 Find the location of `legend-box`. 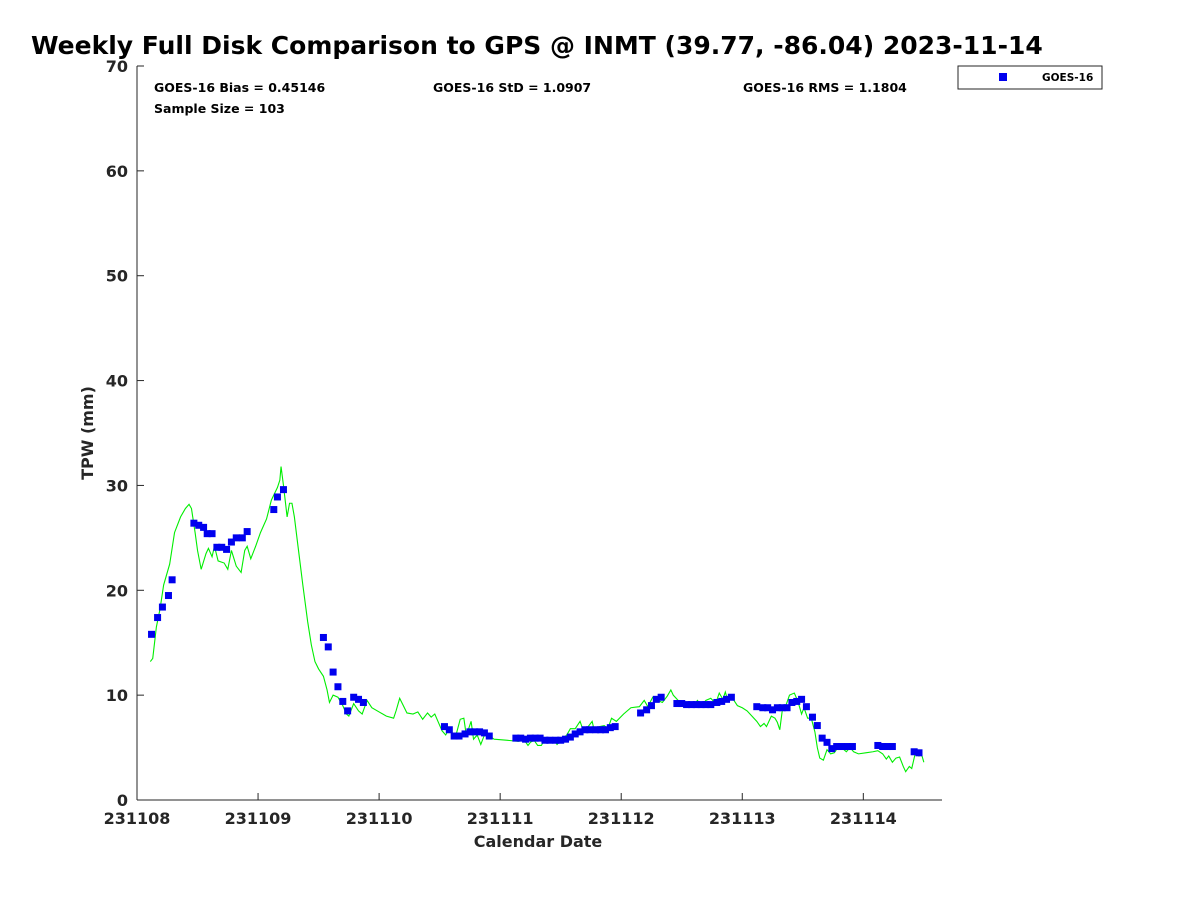

legend-box is located at coordinates (1030, 77).